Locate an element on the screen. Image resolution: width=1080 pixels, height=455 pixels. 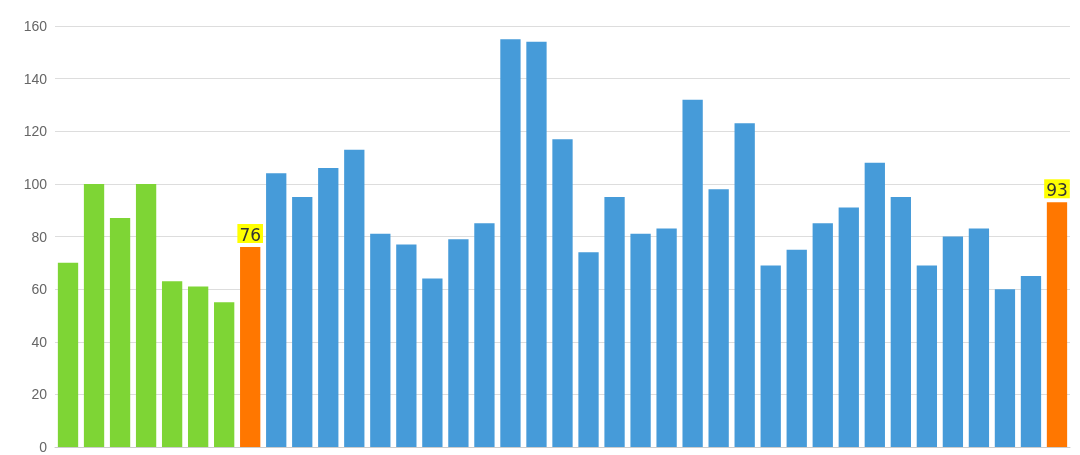
y-tick-label: 100 is located at coordinates (35, 183).